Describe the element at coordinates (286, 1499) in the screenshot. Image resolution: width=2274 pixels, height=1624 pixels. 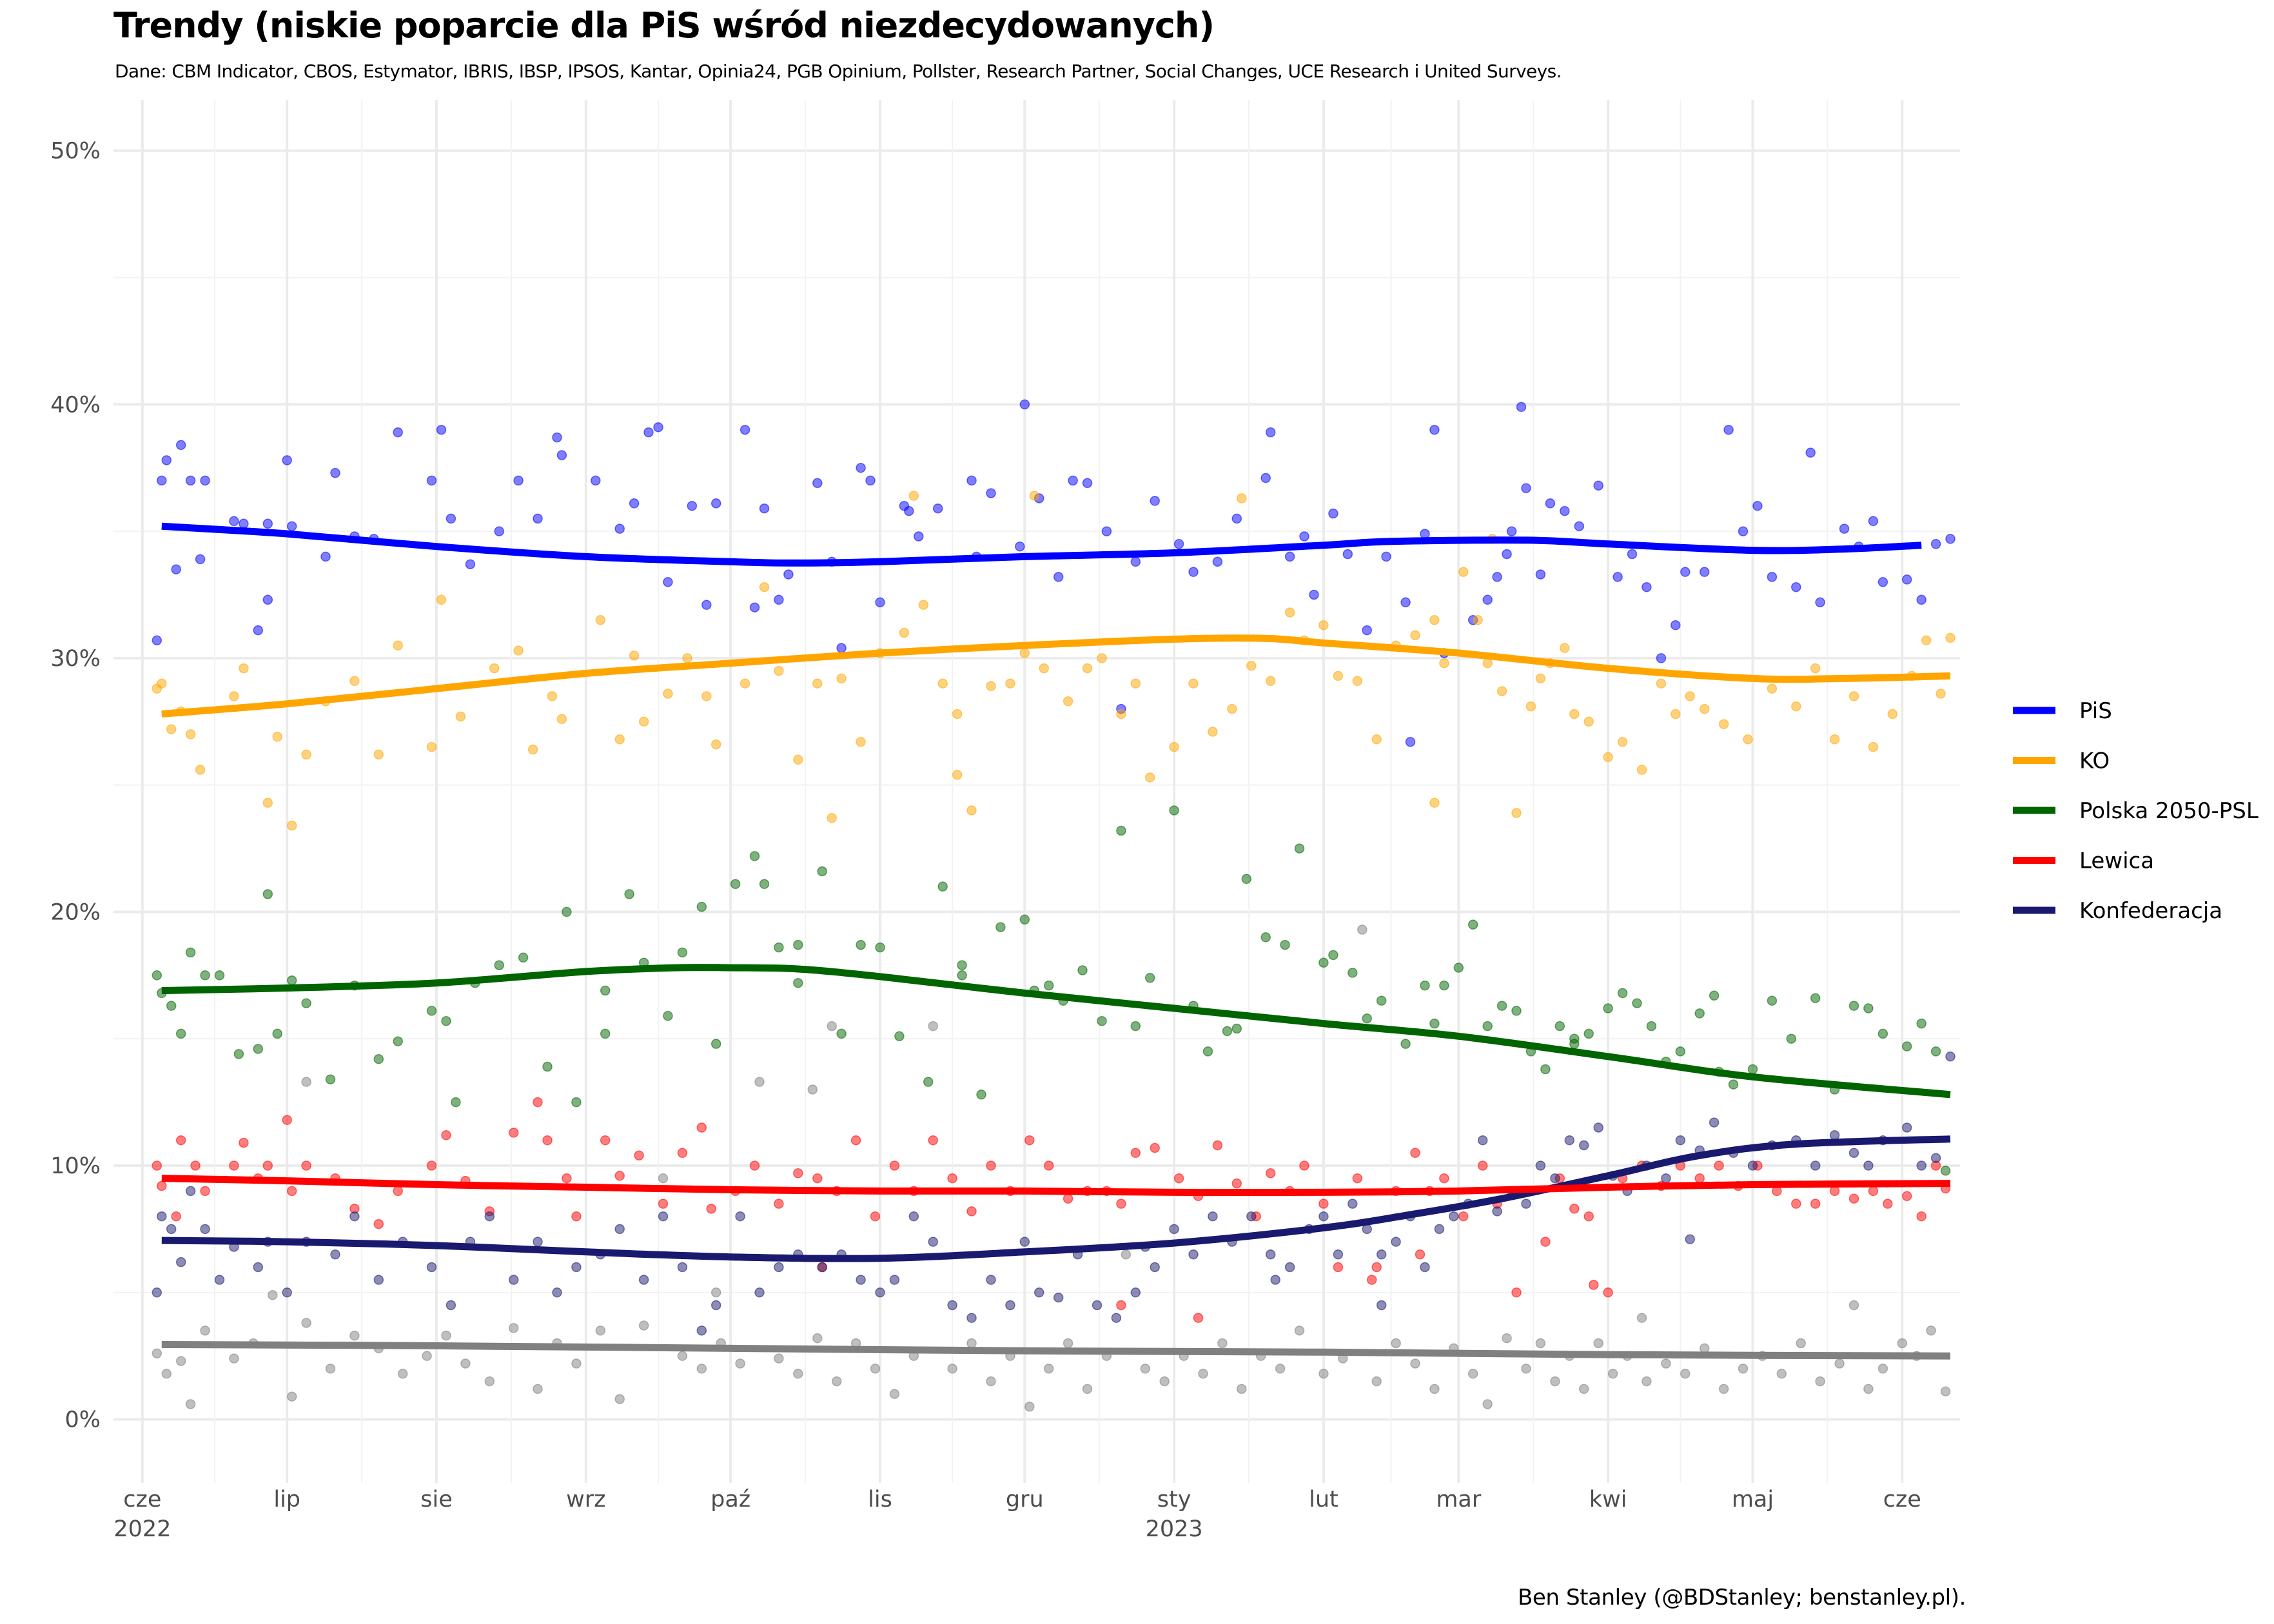
I see `x-tick-label: lip` at that location.